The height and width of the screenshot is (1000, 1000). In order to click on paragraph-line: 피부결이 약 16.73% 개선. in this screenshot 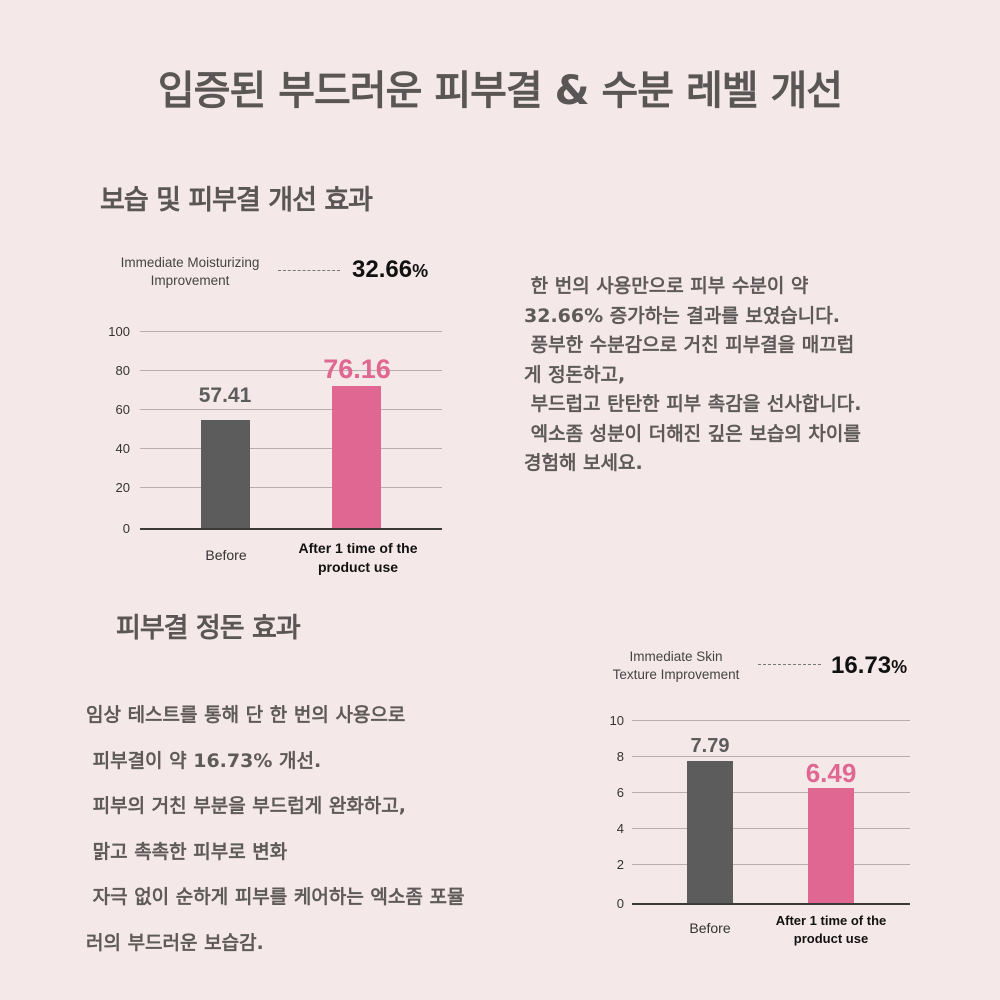, I will do `click(204, 760)`.